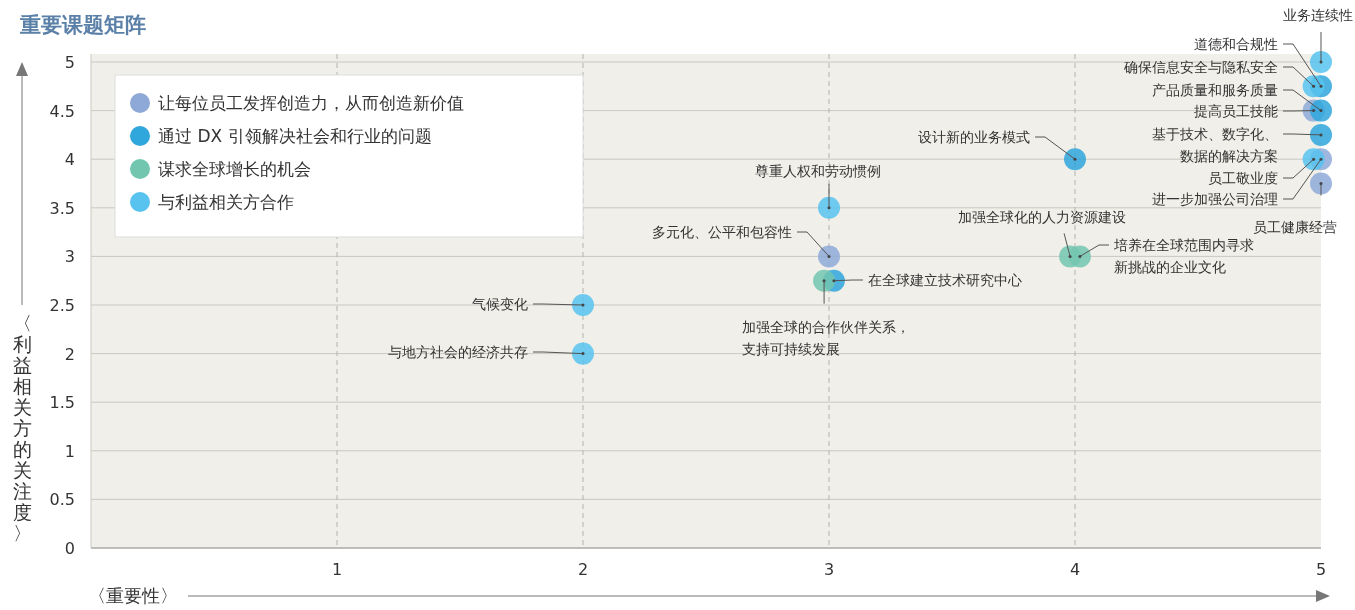 Image resolution: width=1355 pixels, height=610 pixels. Describe the element at coordinates (133, 595) in the screenshot. I see `x-axis-title: 〈重要性〉` at that location.